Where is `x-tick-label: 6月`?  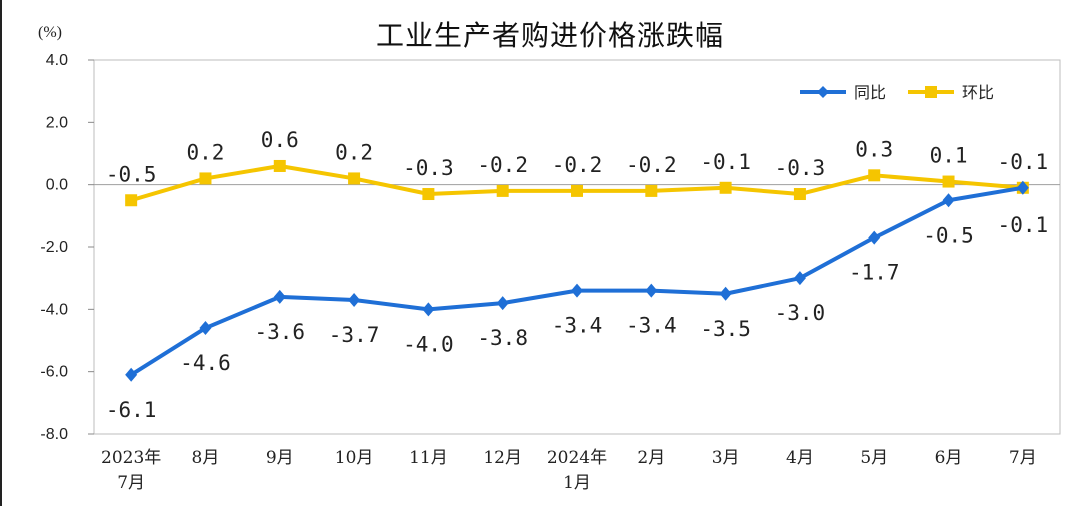
x-tick-label: 6月 is located at coordinates (949, 458).